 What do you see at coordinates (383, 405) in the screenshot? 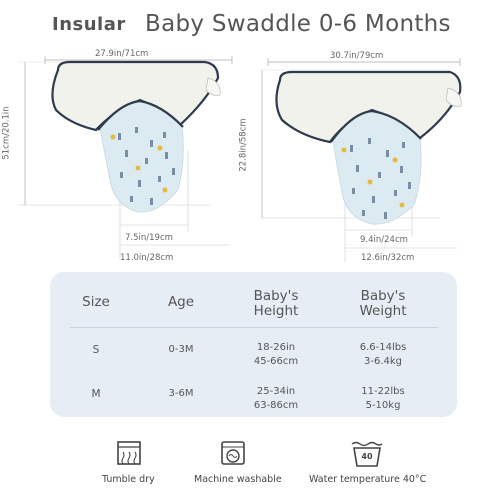
I see `row-m-weight-kg: 5-10kg` at bounding box center [383, 405].